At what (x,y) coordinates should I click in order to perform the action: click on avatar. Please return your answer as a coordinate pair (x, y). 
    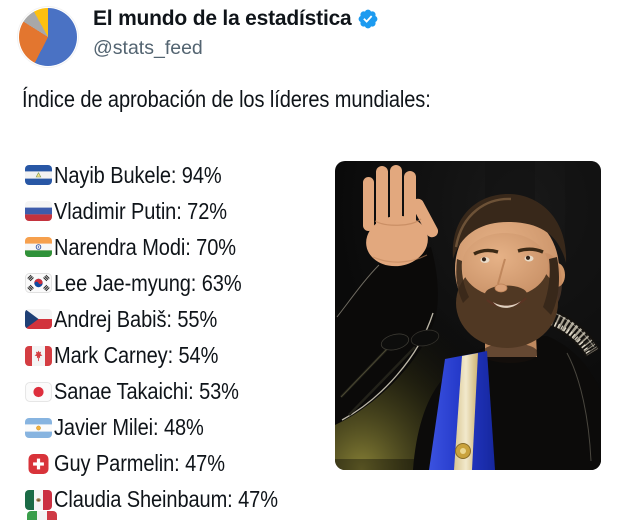
    Looking at the image, I should click on (48, 37).